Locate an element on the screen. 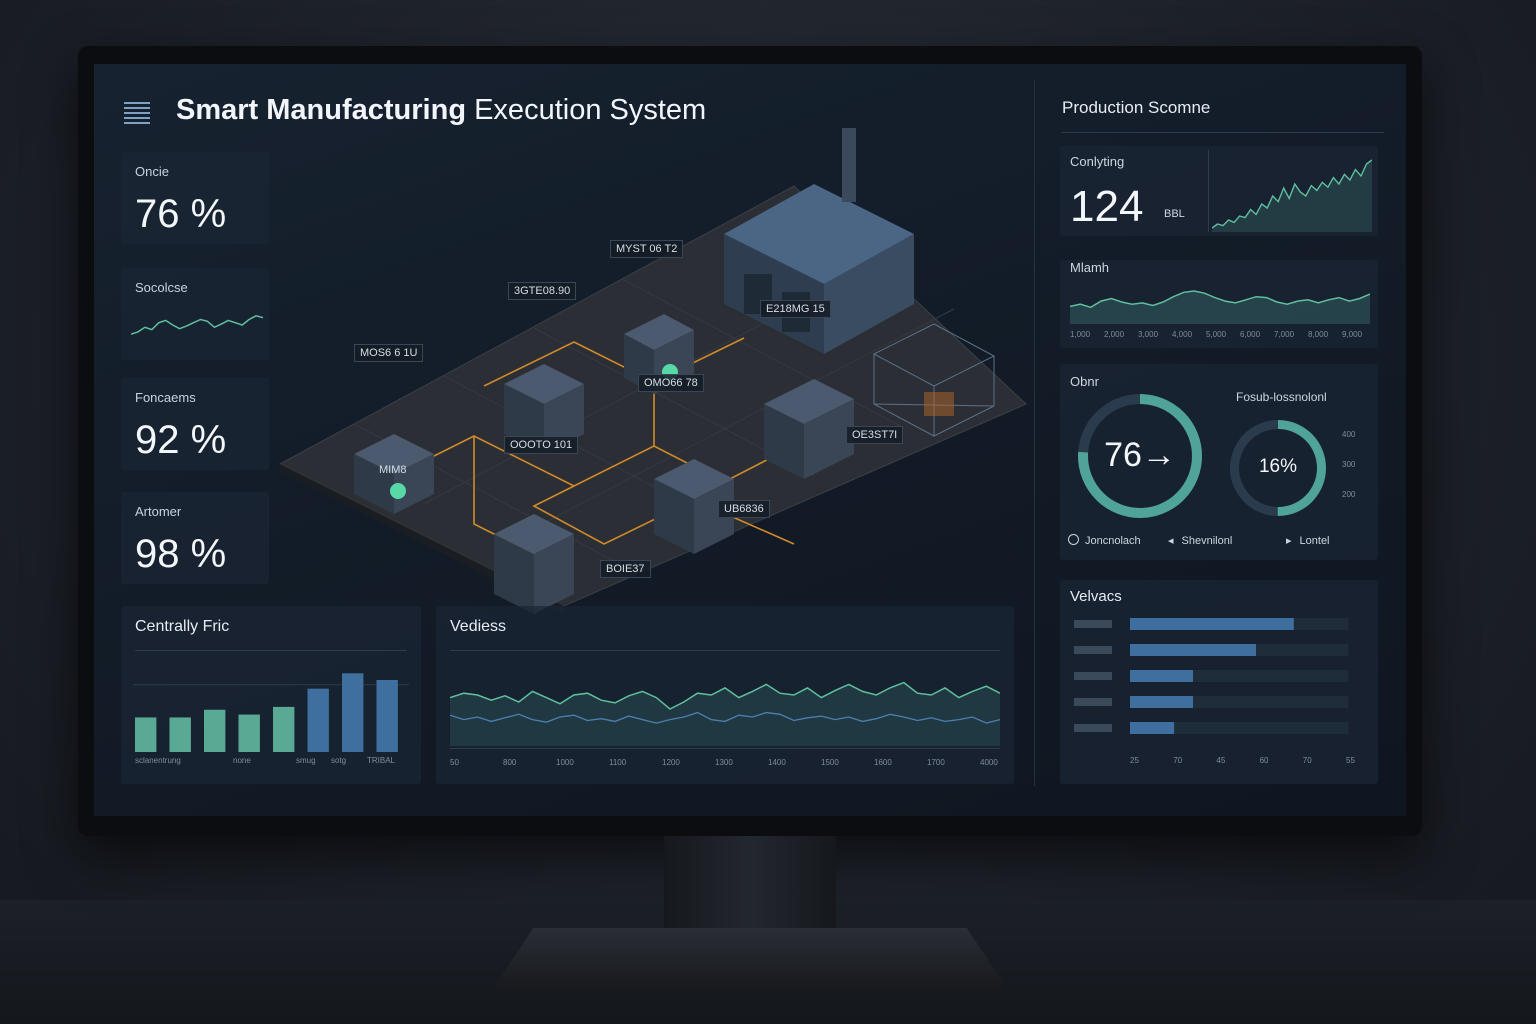 The width and height of the screenshot is (1536, 1024). panel-title: Vediess is located at coordinates (478, 626).